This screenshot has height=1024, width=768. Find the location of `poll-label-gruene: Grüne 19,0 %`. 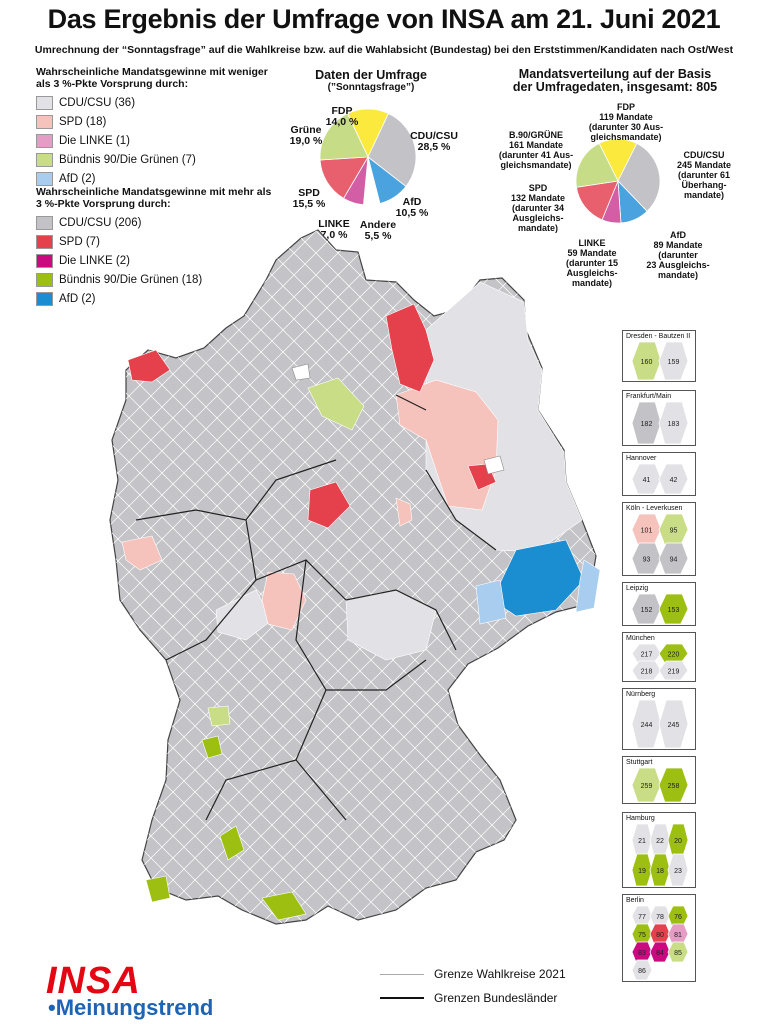

poll-label-gruene: Grüne 19,0 % is located at coordinates (306, 135).